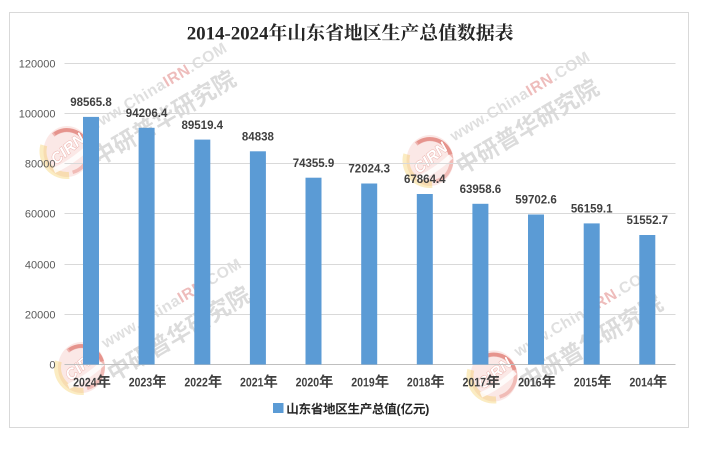 The height and width of the screenshot is (450, 701). What do you see at coordinates (425, 180) in the screenshot?
I see `svg-text: 67864.4` at bounding box center [425, 180].